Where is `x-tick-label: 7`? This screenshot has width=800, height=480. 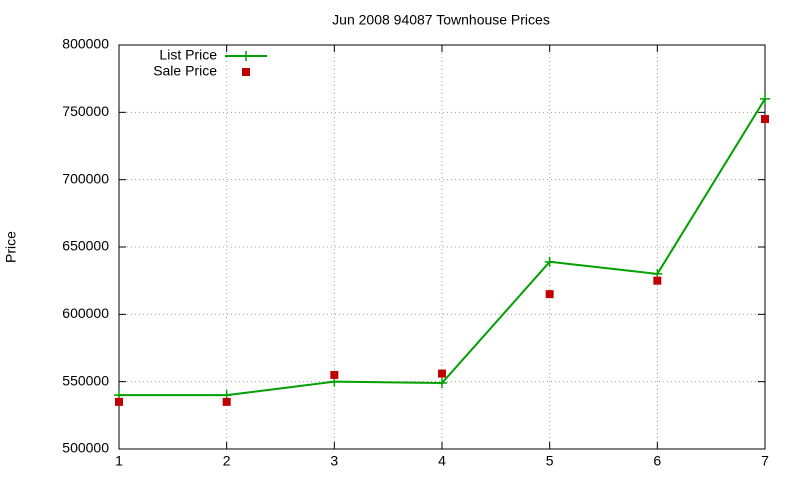
x-tick-label: 7 is located at coordinates (765, 461).